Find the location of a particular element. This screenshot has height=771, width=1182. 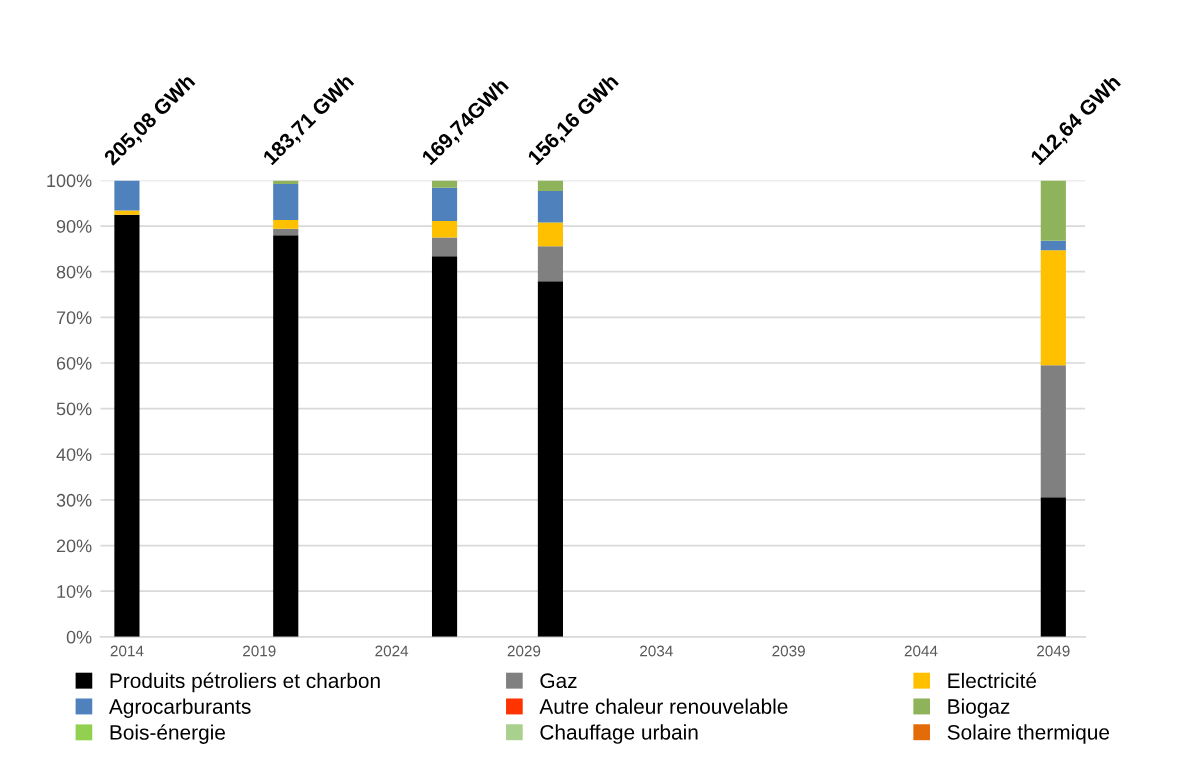

legend-label: Chauffage urbain is located at coordinates (619, 734).